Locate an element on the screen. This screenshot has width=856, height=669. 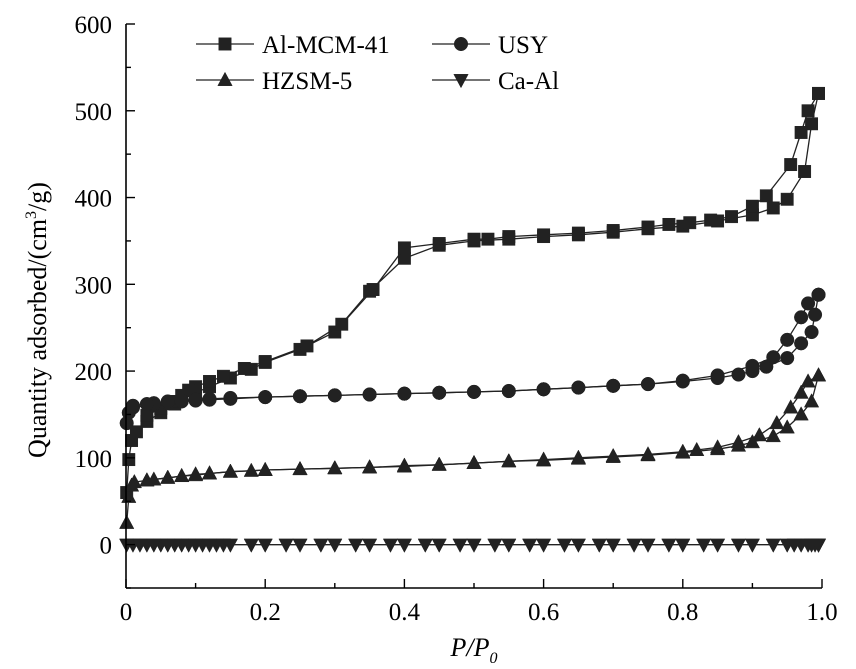
series-ca-al is located at coordinates (473, 545).